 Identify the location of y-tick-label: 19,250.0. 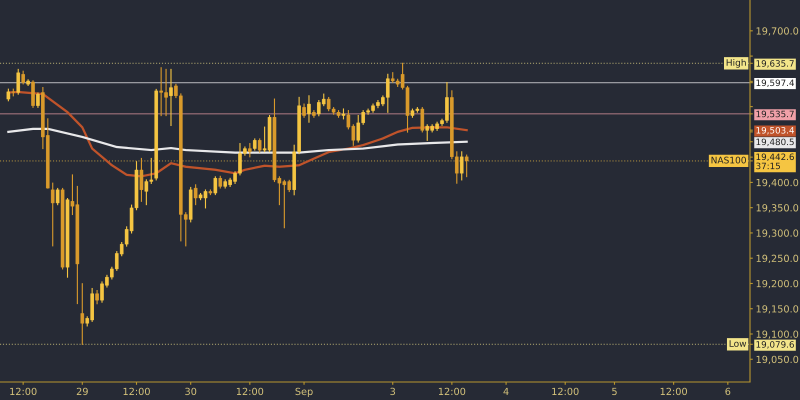
(777, 259).